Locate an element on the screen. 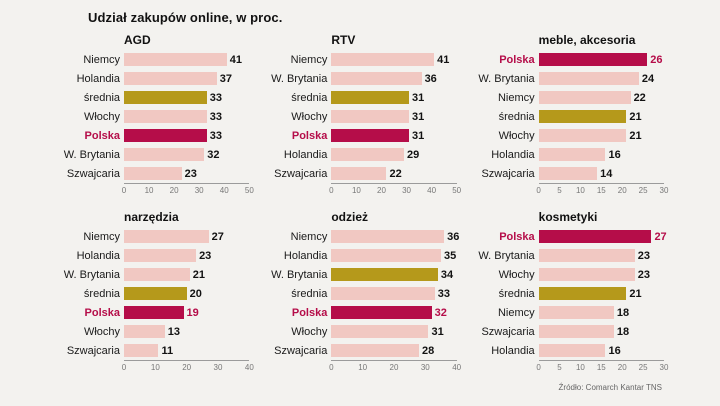  source-credit: Źródło: Comarch Kantar TNS is located at coordinates (610, 387).